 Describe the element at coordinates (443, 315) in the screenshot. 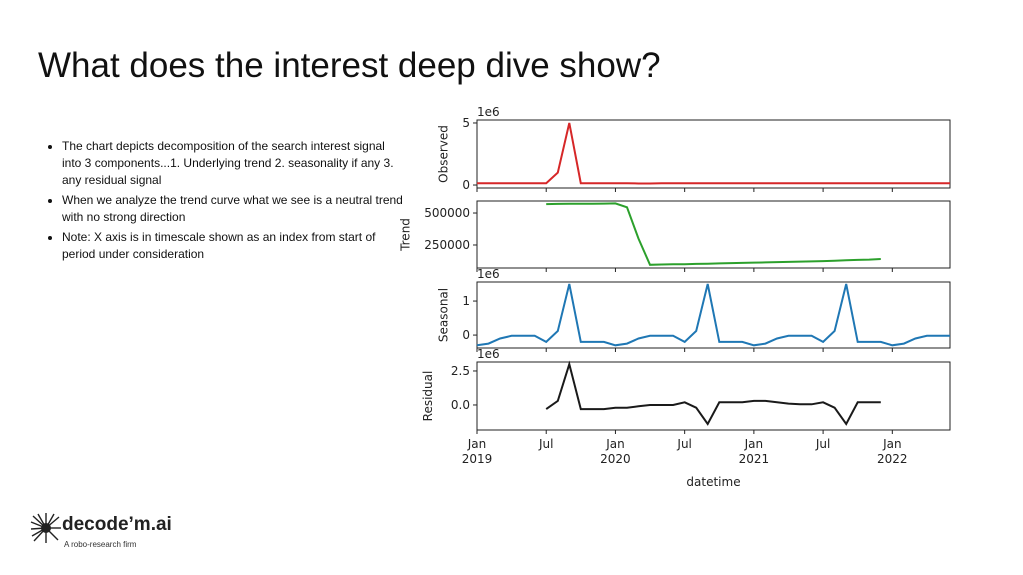

I see `y-axis-label: Seasonal` at that location.